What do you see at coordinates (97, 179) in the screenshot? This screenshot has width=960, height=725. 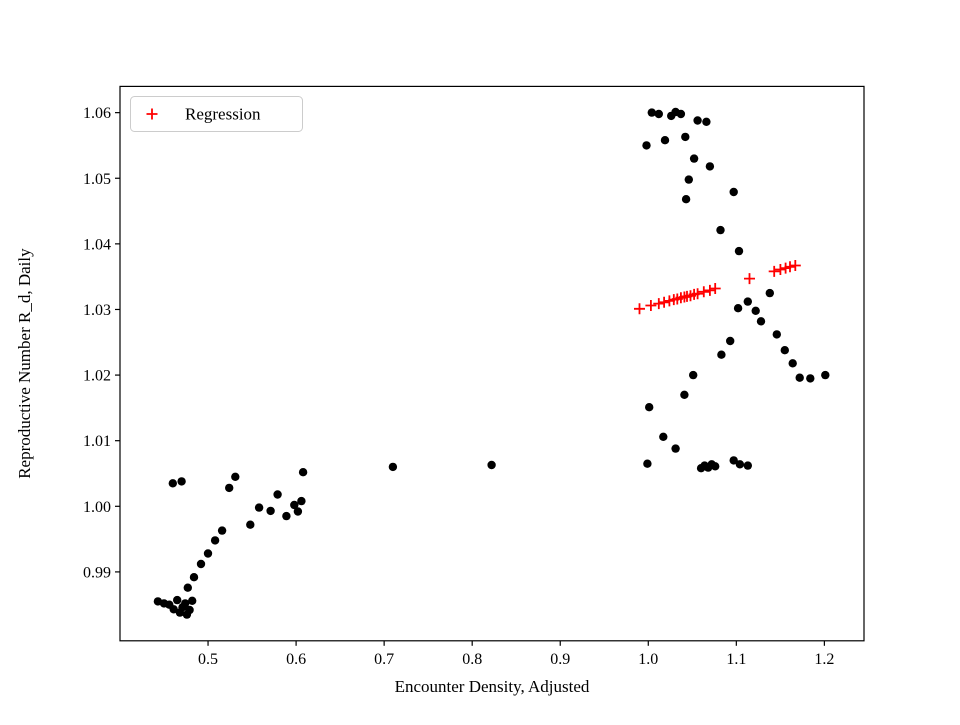 I see `y-tick-label: 1.05` at bounding box center [97, 179].